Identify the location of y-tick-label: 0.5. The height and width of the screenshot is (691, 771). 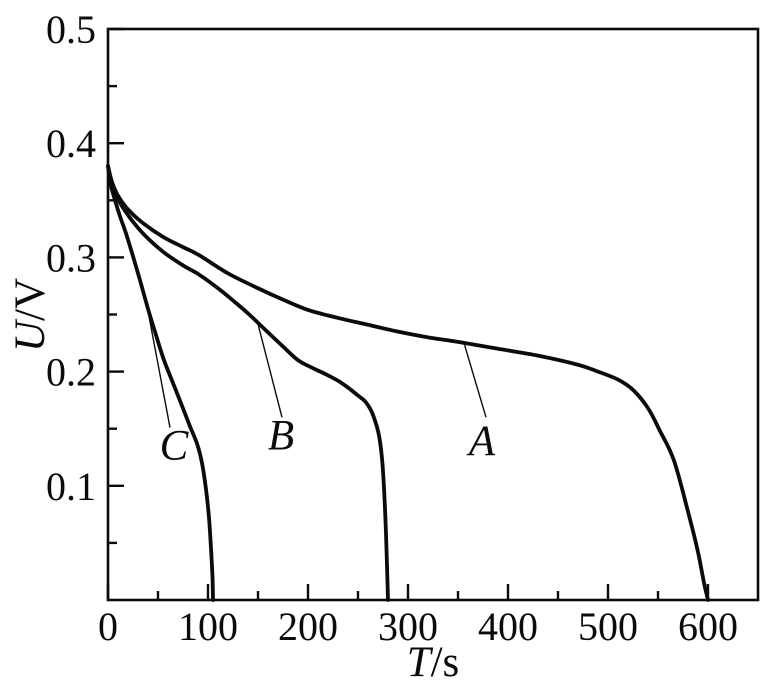
(71, 29).